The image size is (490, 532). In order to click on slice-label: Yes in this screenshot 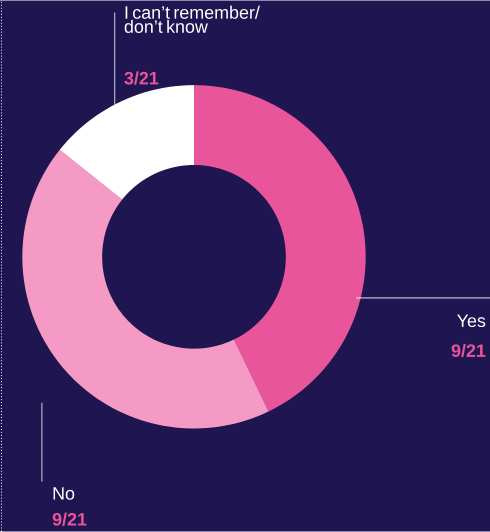, I will do `click(471, 321)`.